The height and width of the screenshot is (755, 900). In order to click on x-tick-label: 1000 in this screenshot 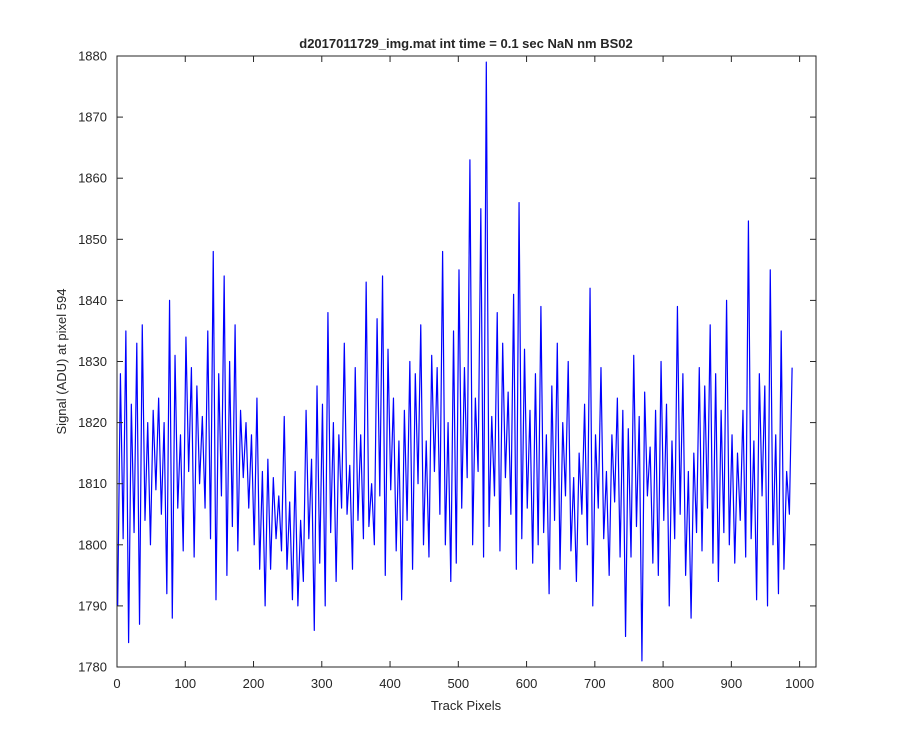, I will do `click(799, 683)`.